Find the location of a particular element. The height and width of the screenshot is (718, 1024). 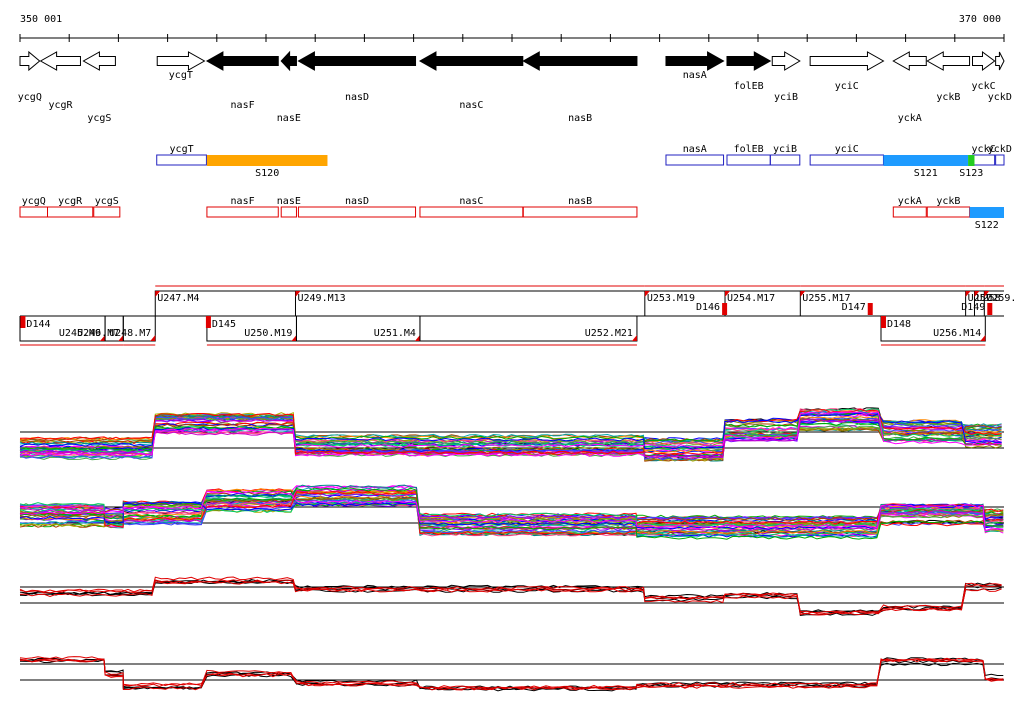

gene-label: yckD is located at coordinates (1000, 97).